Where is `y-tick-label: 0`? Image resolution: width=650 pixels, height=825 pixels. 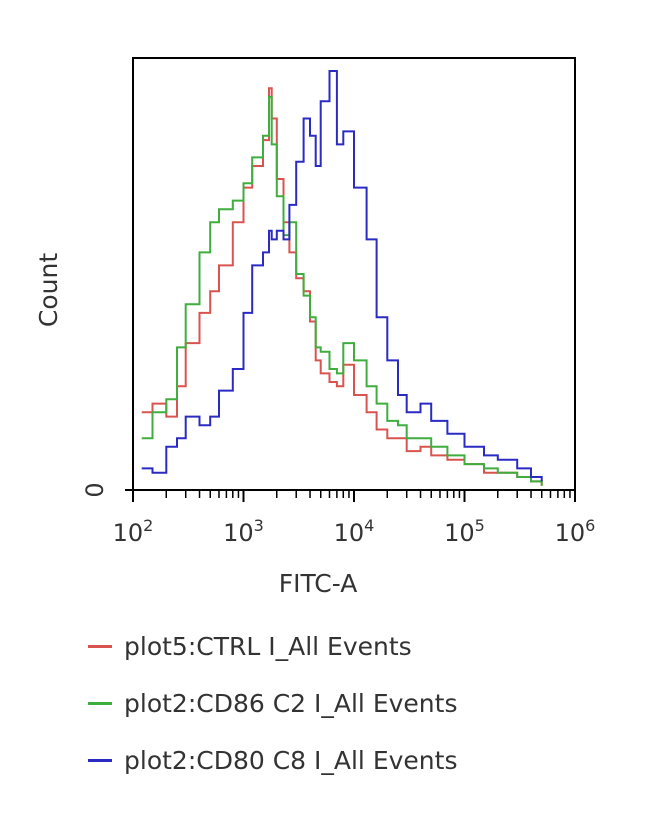
y-tick-label: 0 is located at coordinates (95, 489).